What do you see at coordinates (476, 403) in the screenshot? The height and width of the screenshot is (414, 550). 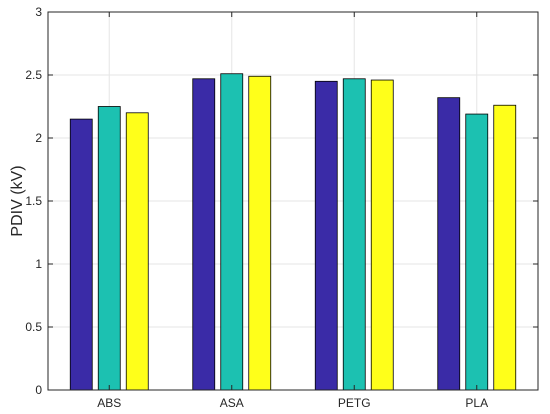 I see `x-tick-label: PLA` at bounding box center [476, 403].